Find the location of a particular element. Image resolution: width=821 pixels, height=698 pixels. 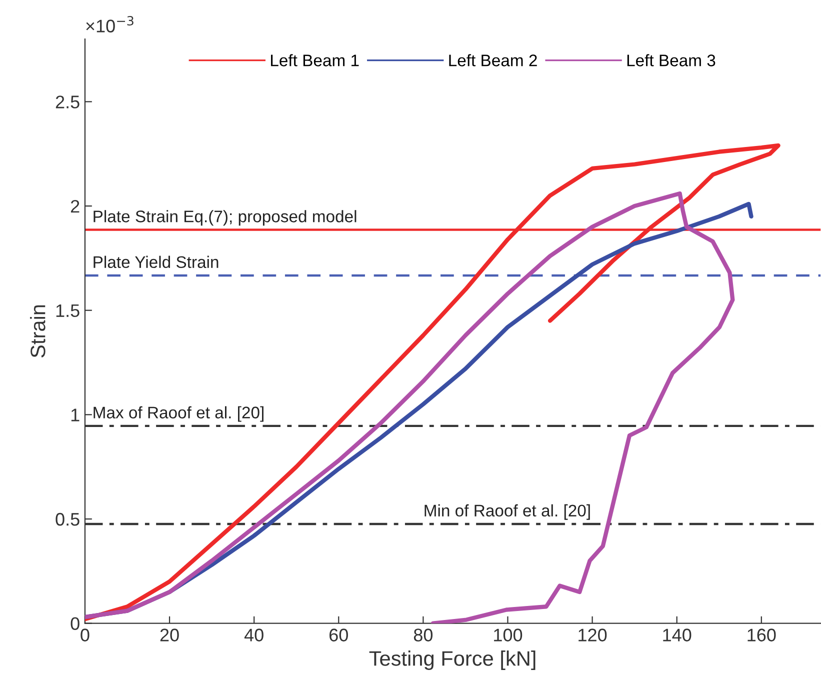

legend-label: Left Beam 3 is located at coordinates (671, 60).